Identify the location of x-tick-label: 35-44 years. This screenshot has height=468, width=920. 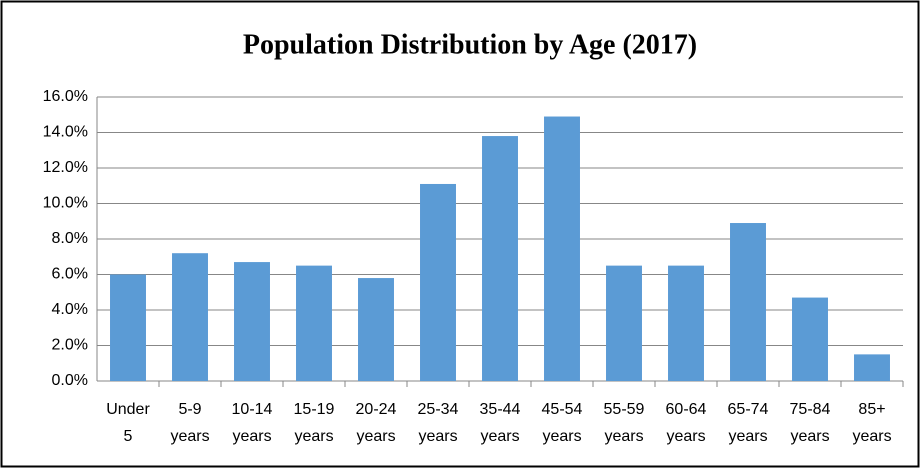
(500, 423).